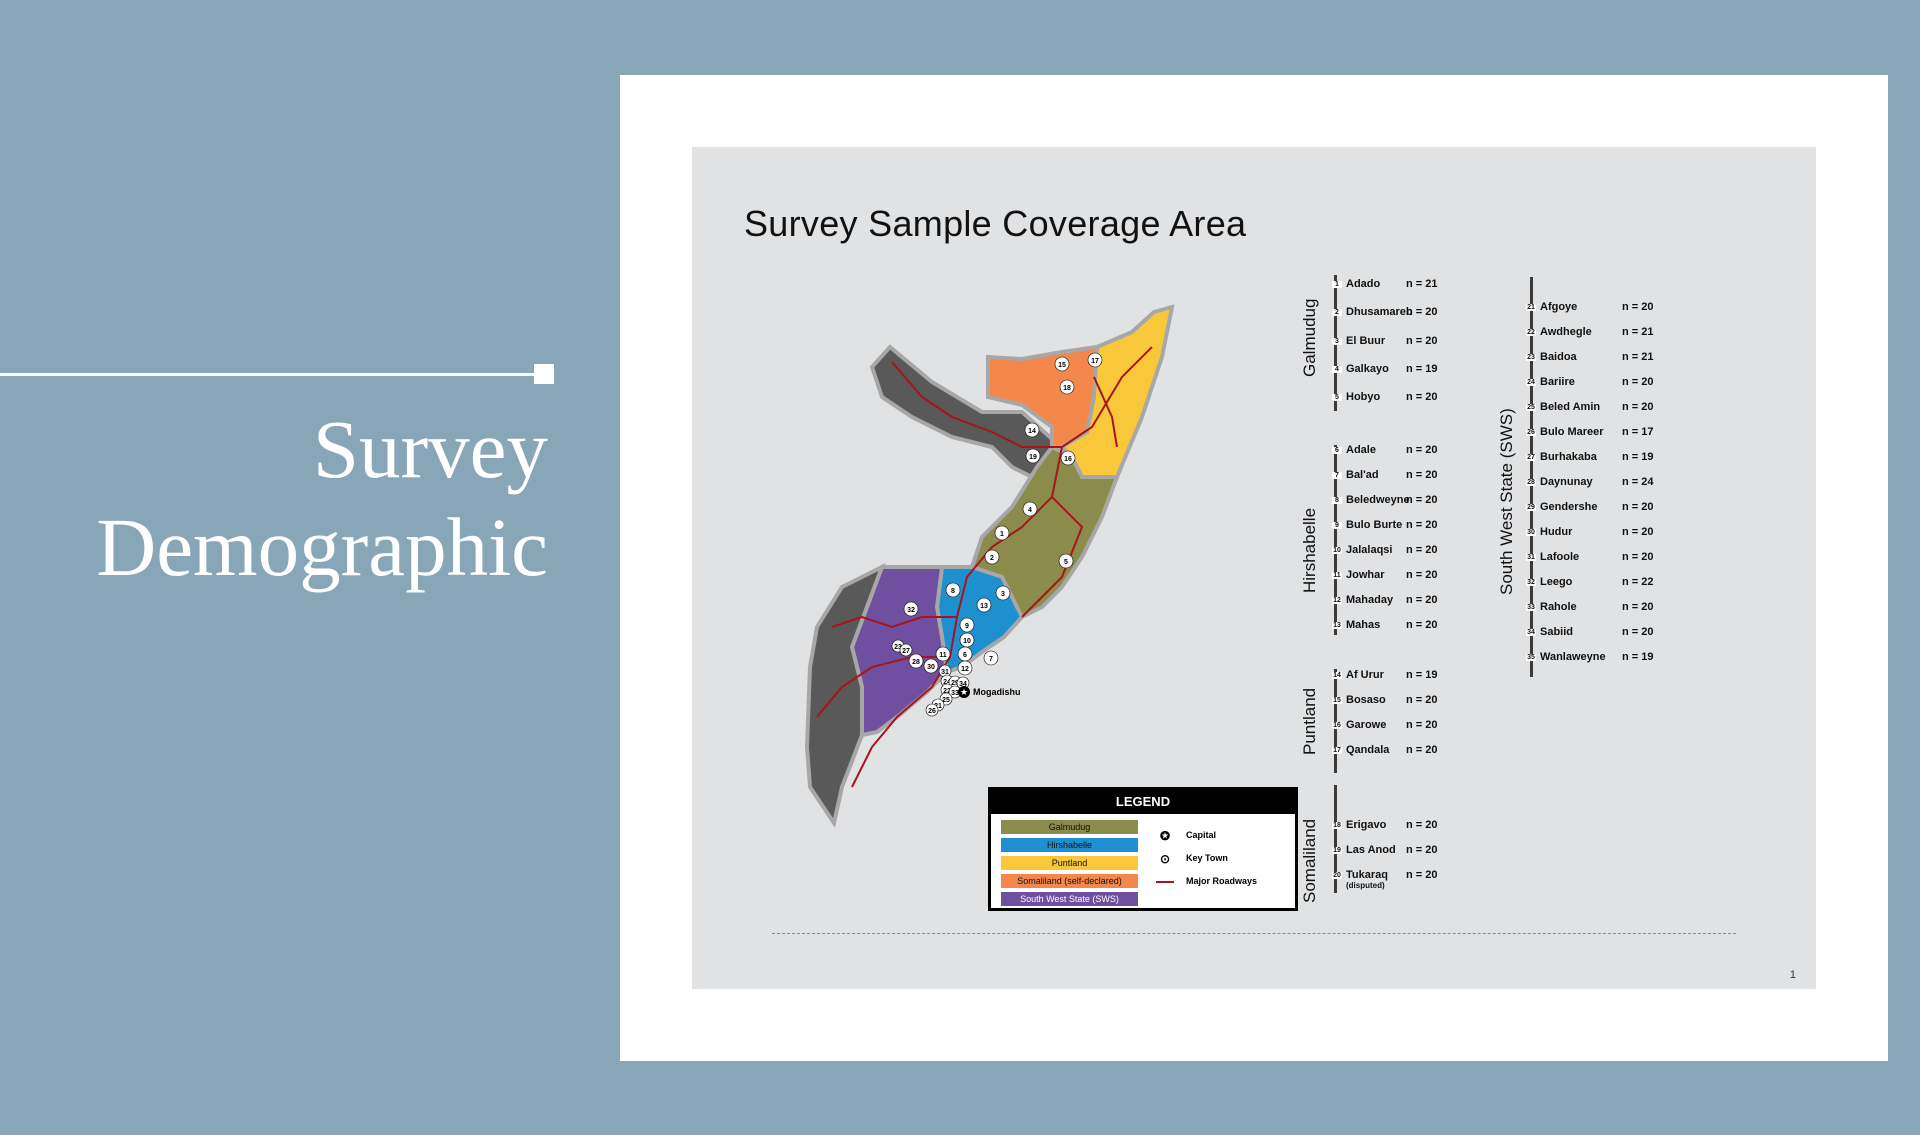 Image resolution: width=1920 pixels, height=1135 pixels. Describe the element at coordinates (1069, 881) in the screenshot. I see `legend-swatch-somaliland: Somaliland (self-declared)` at that location.